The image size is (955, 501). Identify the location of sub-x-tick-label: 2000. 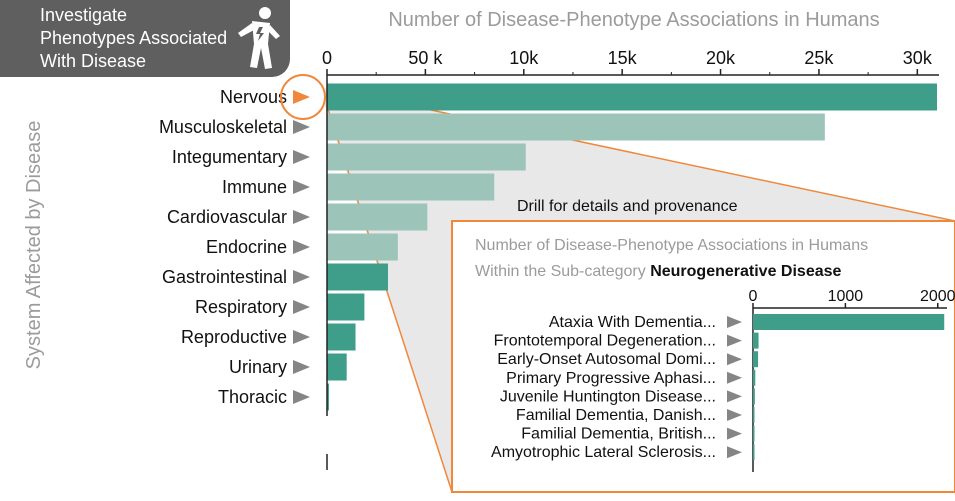
(937, 296).